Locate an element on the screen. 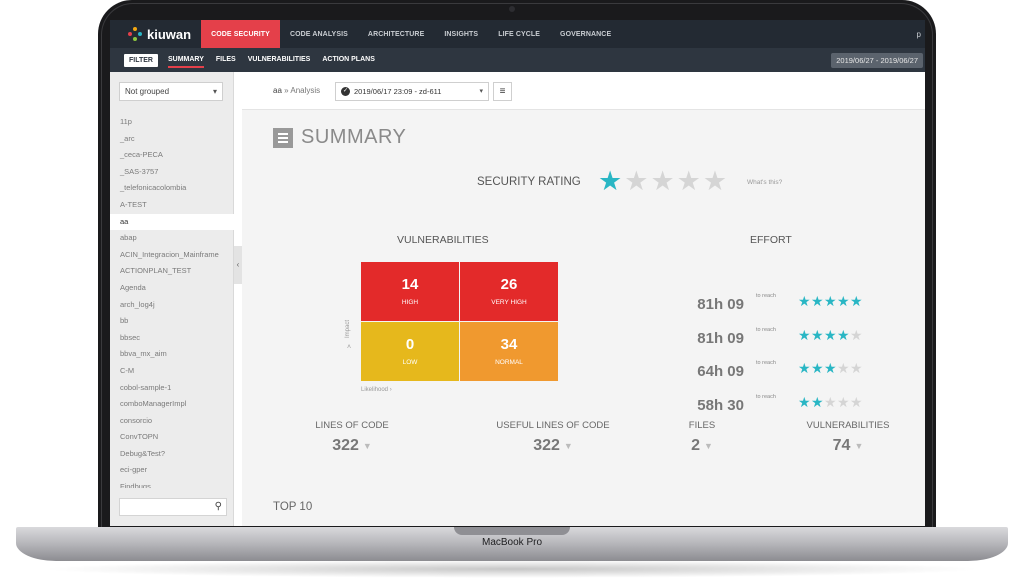 The width and height of the screenshot is (1024, 587). analysis-select: ✓ 2019/06/17 23:09 - zd-611 ▾ is located at coordinates (412, 91).